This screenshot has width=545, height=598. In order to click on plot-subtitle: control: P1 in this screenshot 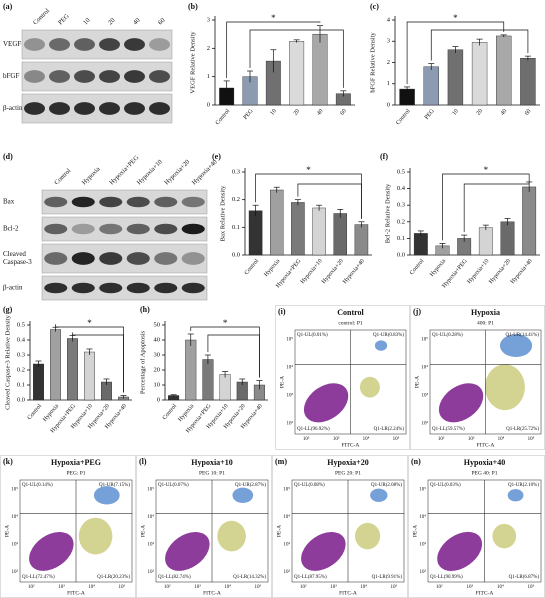, I will do `click(350, 323)`.